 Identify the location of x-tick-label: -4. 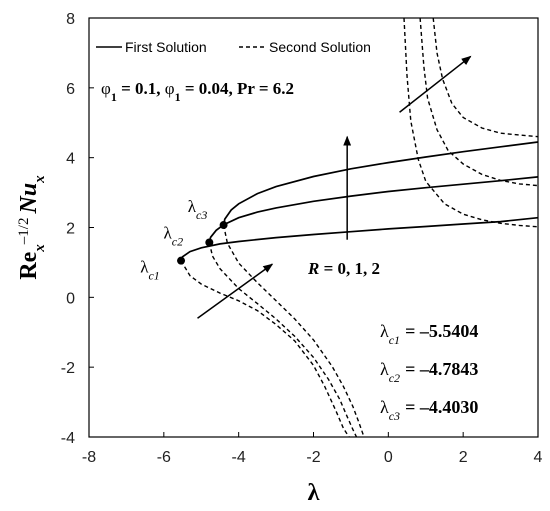
(239, 457).